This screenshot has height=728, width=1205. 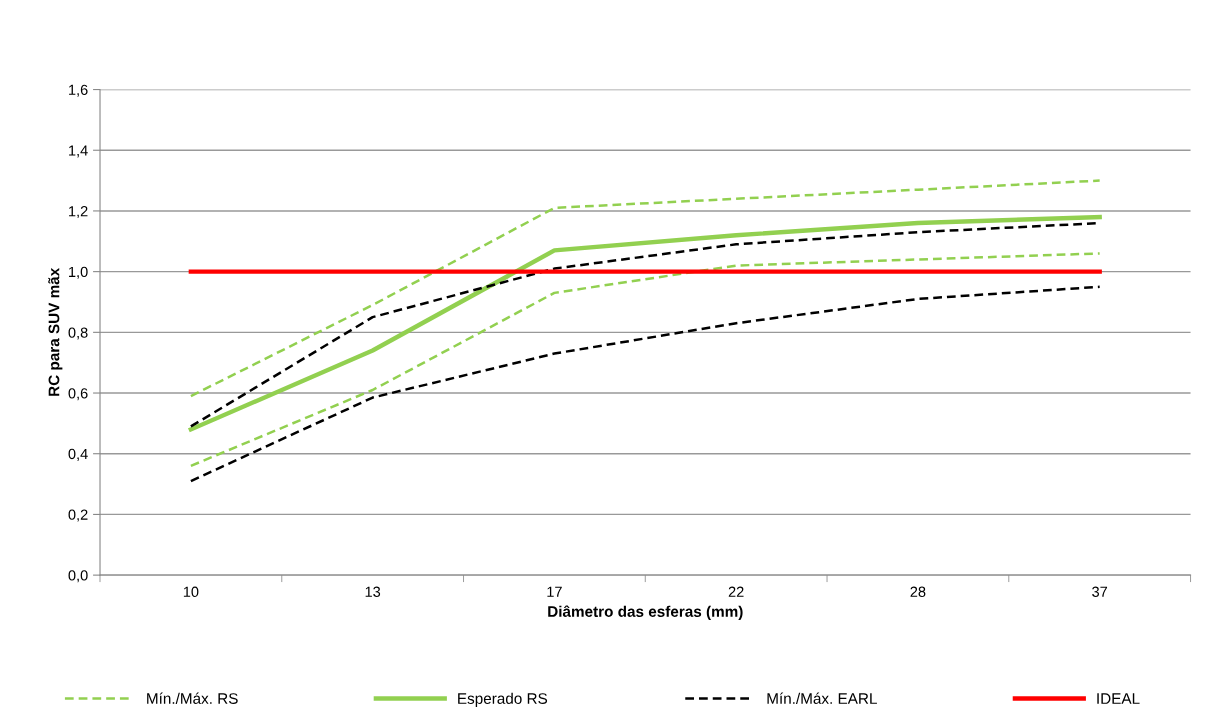 What do you see at coordinates (736, 591) in the screenshot?
I see `x-tick-label: 22` at bounding box center [736, 591].